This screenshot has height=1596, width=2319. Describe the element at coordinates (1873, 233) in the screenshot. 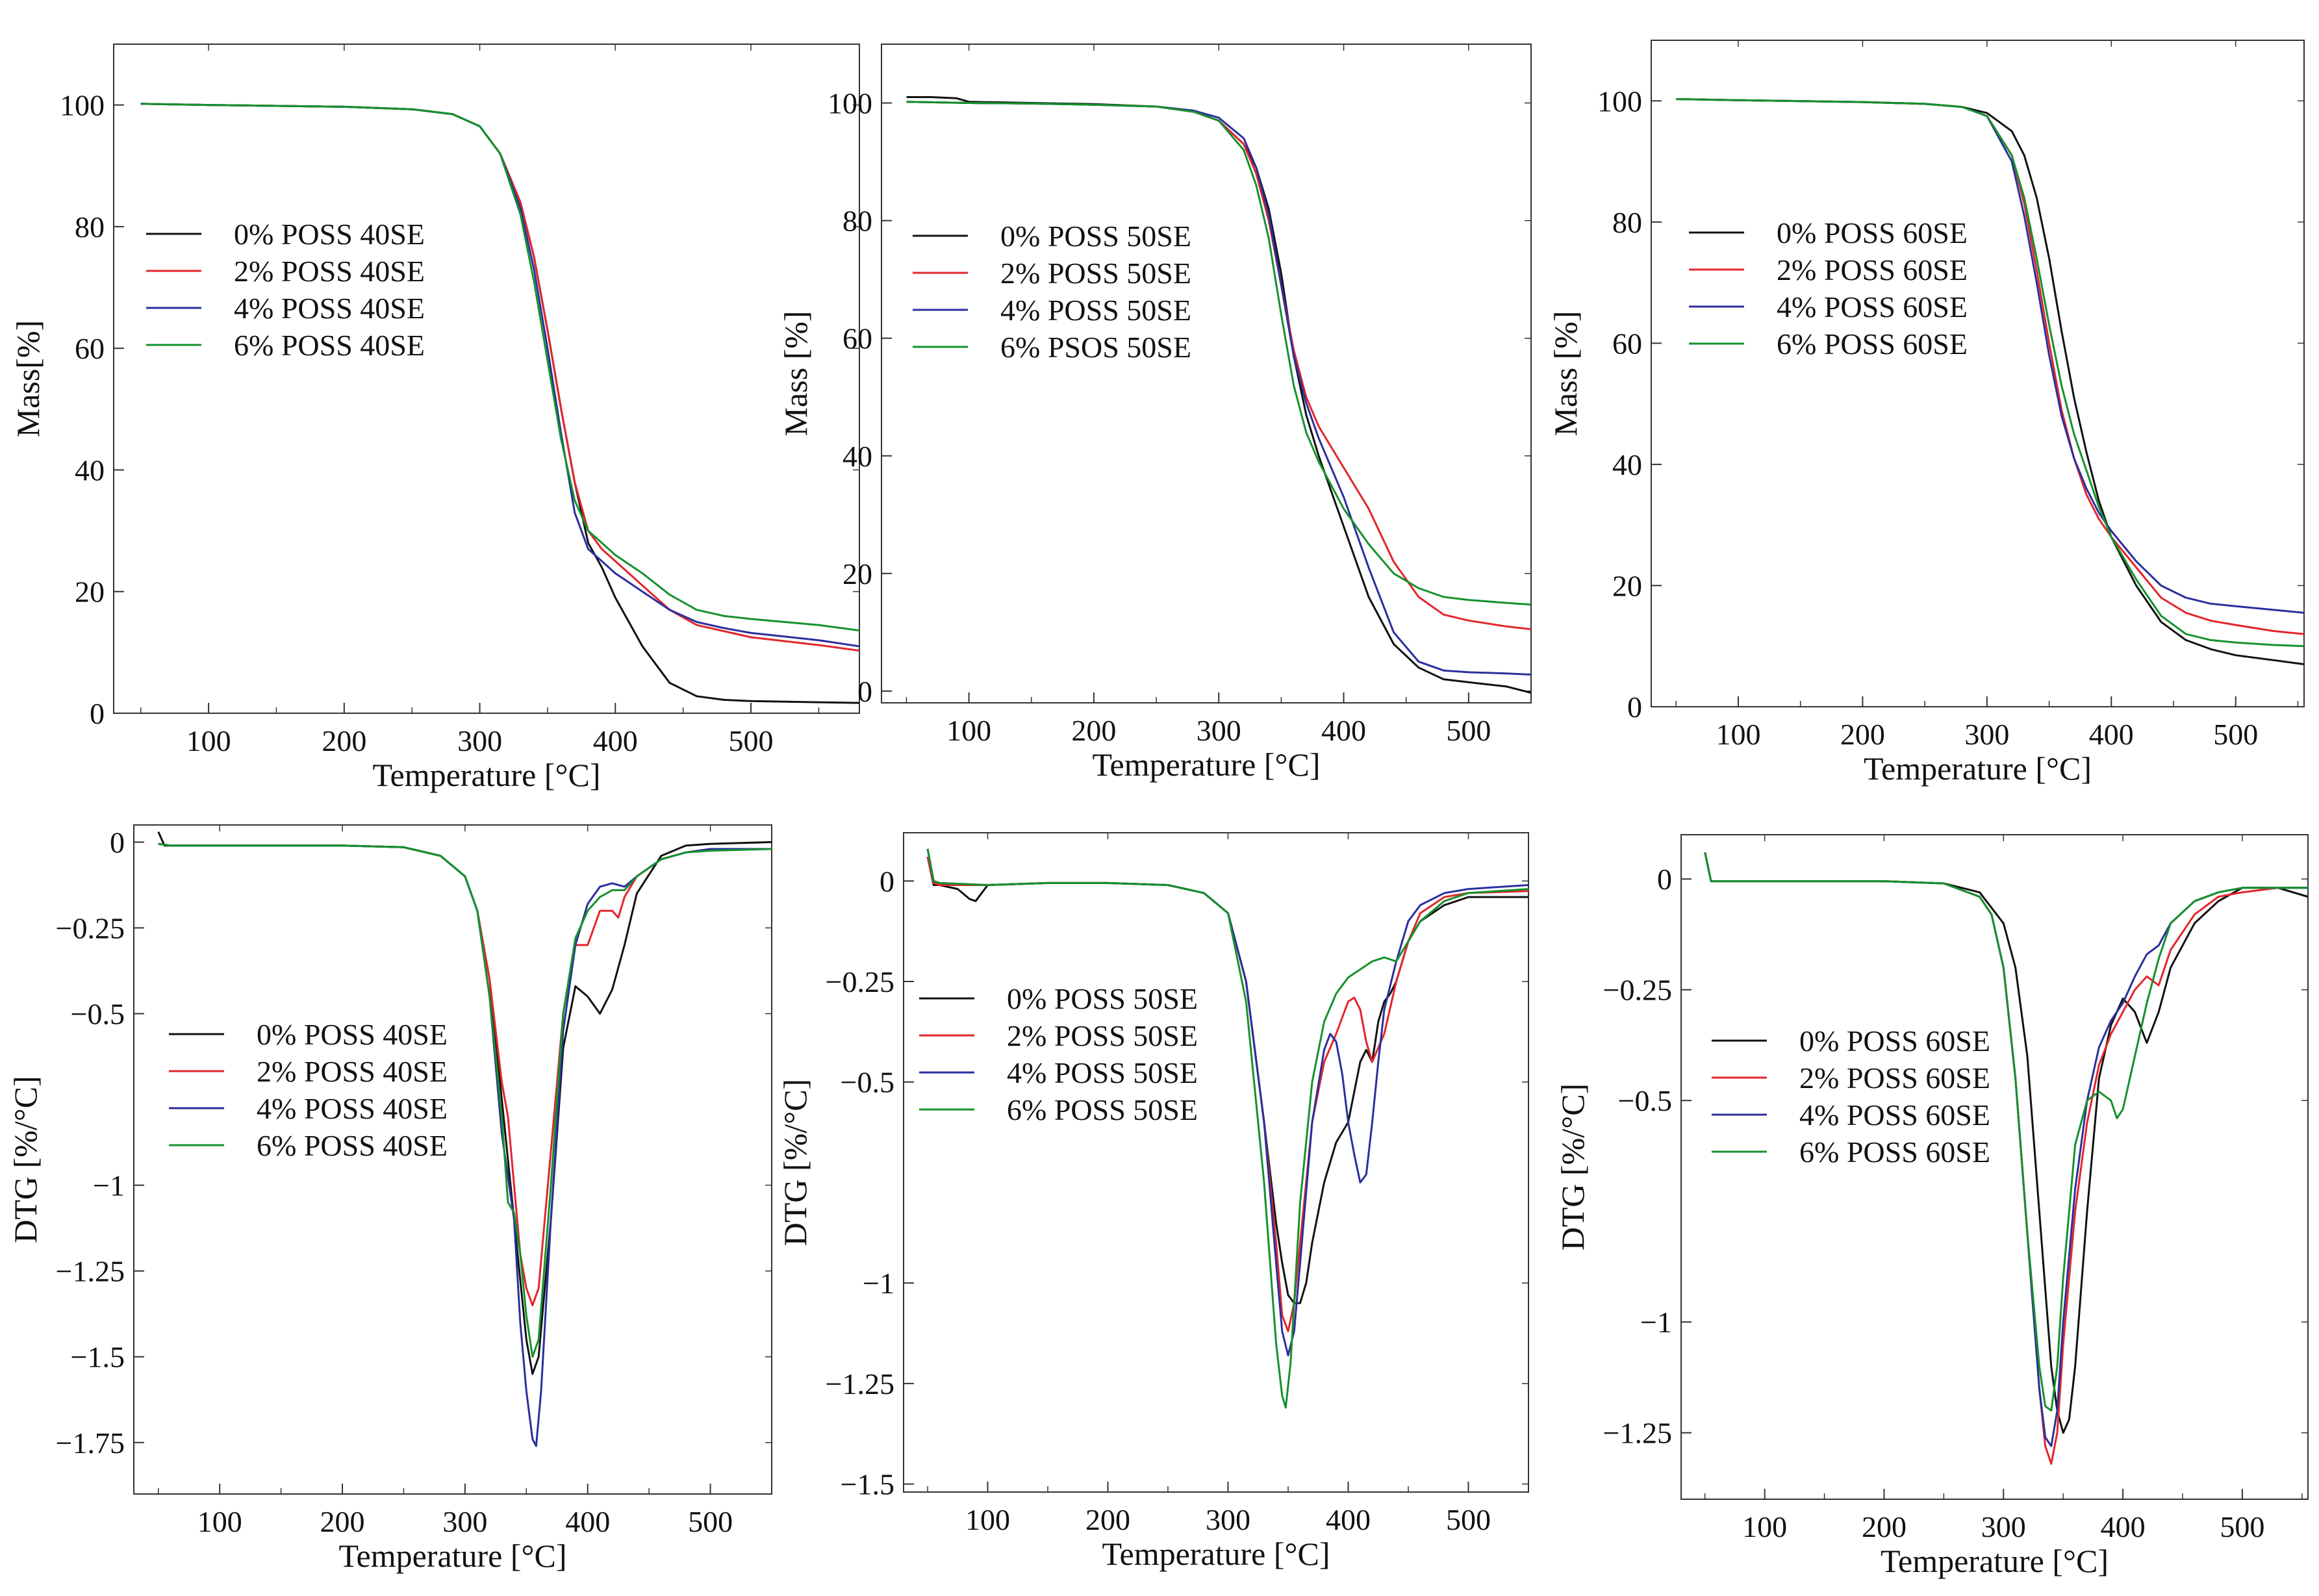

I see `legend-label: 0% POSS 60SE` at that location.